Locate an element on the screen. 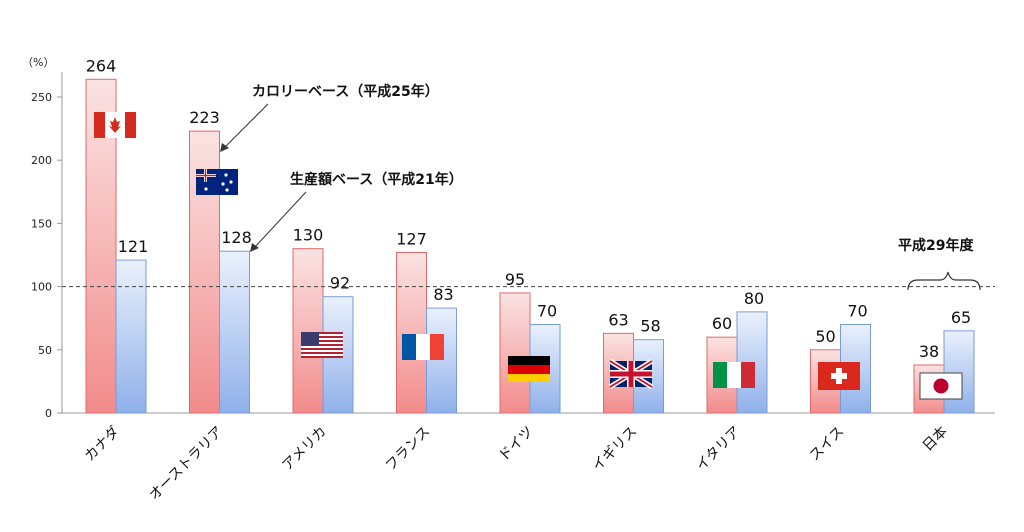 The height and width of the screenshot is (532, 1024). y-tick-label: 150 is located at coordinates (41, 223).